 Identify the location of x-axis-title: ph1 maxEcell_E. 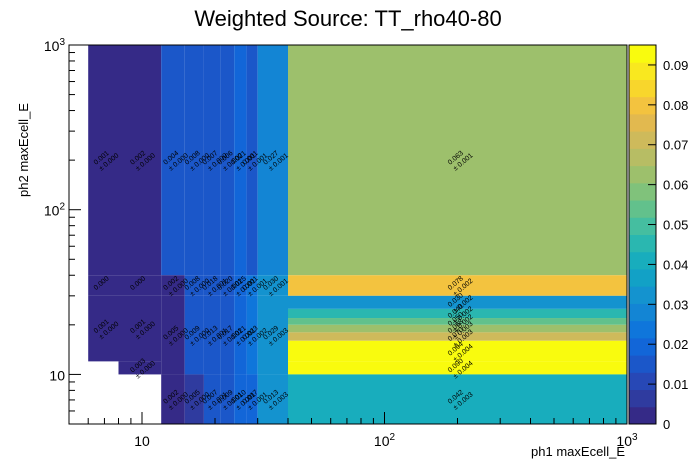
(578, 451).